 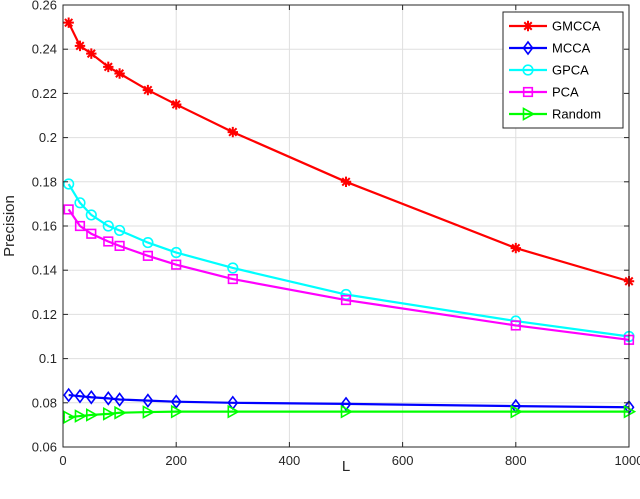 I want to click on legend-label-gmcca: GMCCA, so click(x=576, y=26).